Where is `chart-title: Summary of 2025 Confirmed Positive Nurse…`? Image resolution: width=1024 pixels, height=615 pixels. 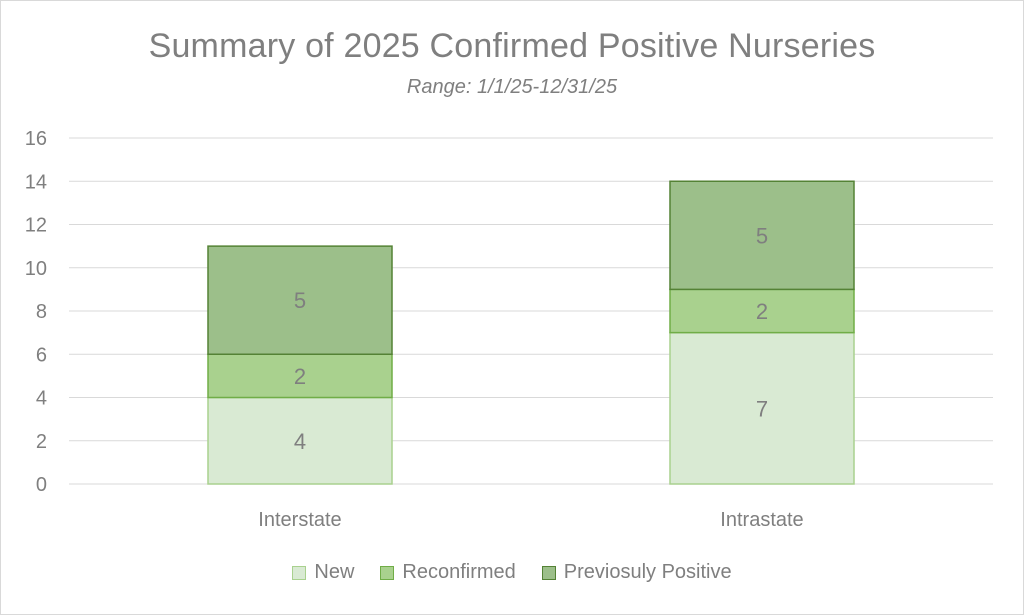
chart-title: Summary of 2025 Confirmed Positive Nurse… is located at coordinates (512, 46).